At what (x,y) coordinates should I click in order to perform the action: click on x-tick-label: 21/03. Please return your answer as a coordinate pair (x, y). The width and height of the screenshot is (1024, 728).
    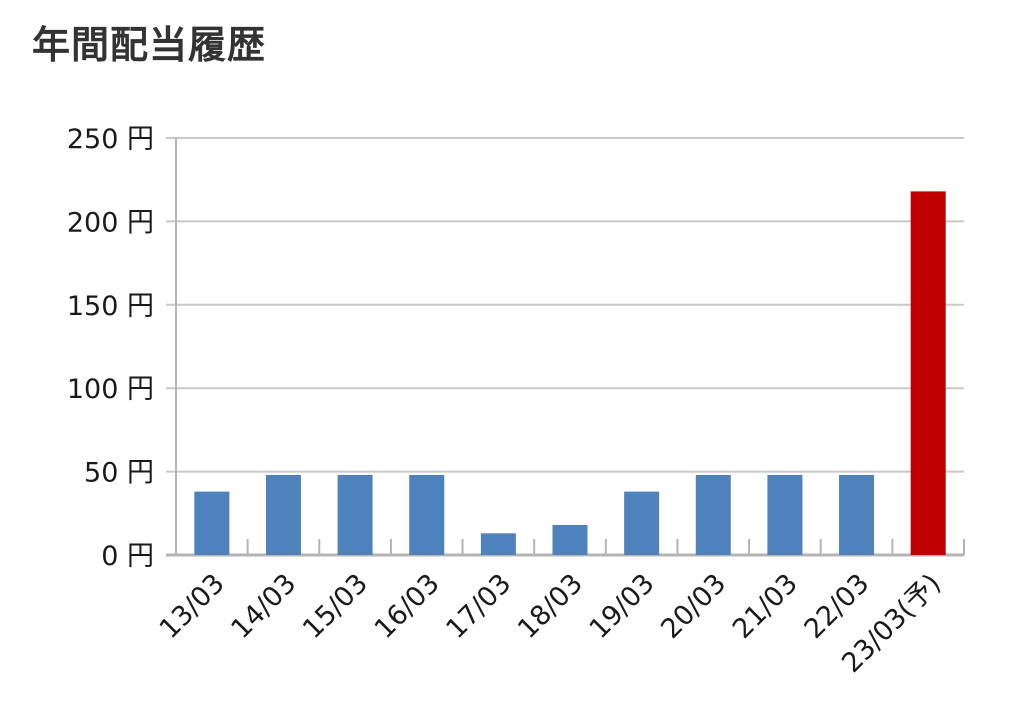
    Looking at the image, I should click on (765, 606).